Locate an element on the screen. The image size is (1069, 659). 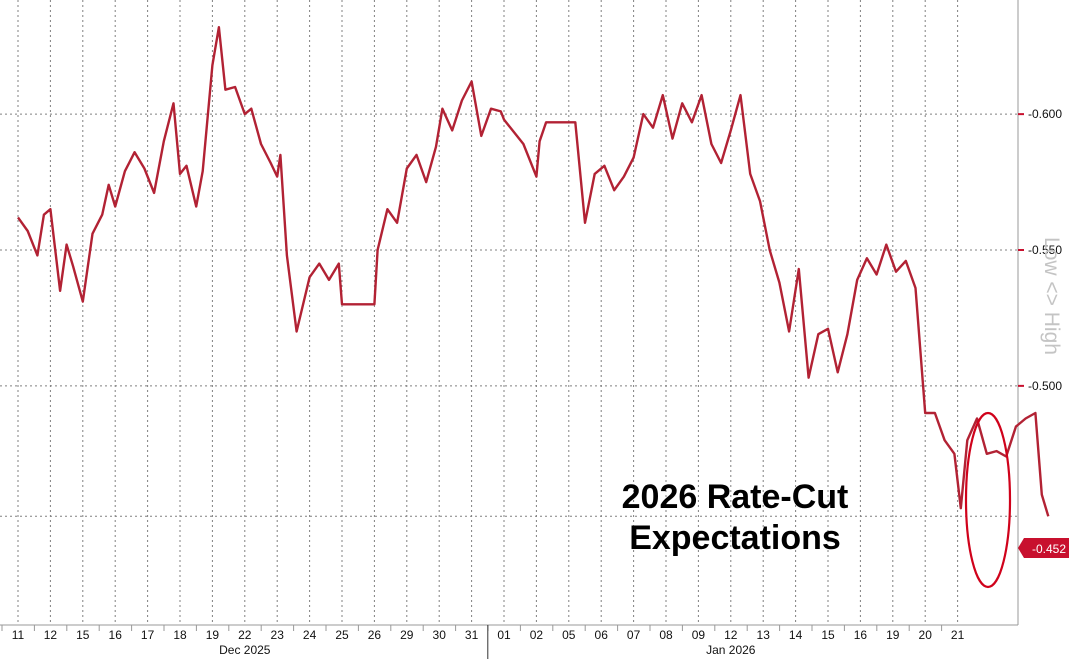
x-tick-label: 31 is located at coordinates (472, 635).